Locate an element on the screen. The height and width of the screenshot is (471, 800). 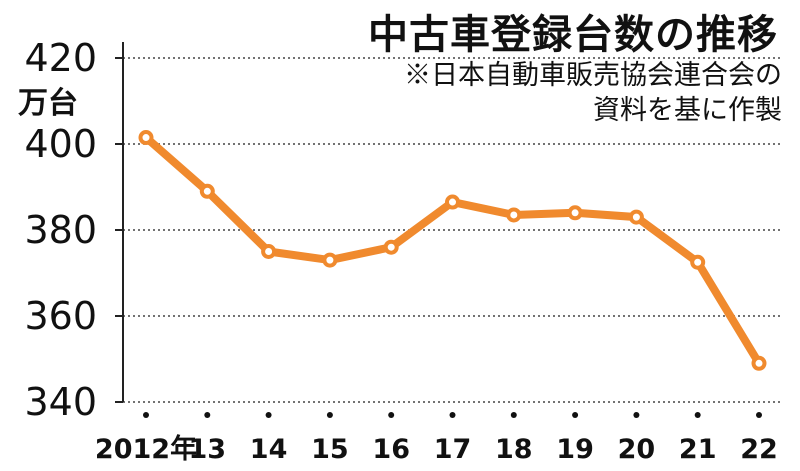
source-note-line-1: ※日本自動車販売協会連合会の is located at coordinates (593, 75).